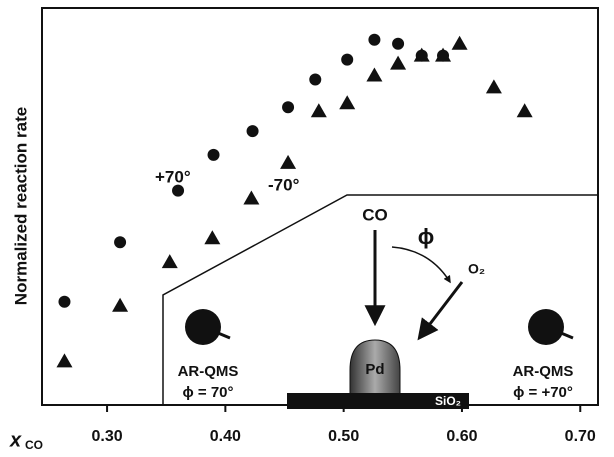 This screenshot has width=614, height=457. Describe the element at coordinates (284, 184) in the screenshot. I see `annotation: -70°` at that location.